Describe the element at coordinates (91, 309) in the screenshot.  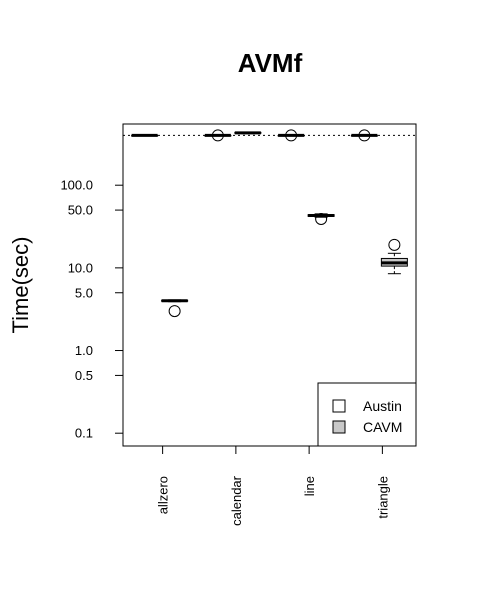
I see `y-axis: 0.1 0.5 1.0 5.0 10.0 50.0 100.0` at that location.